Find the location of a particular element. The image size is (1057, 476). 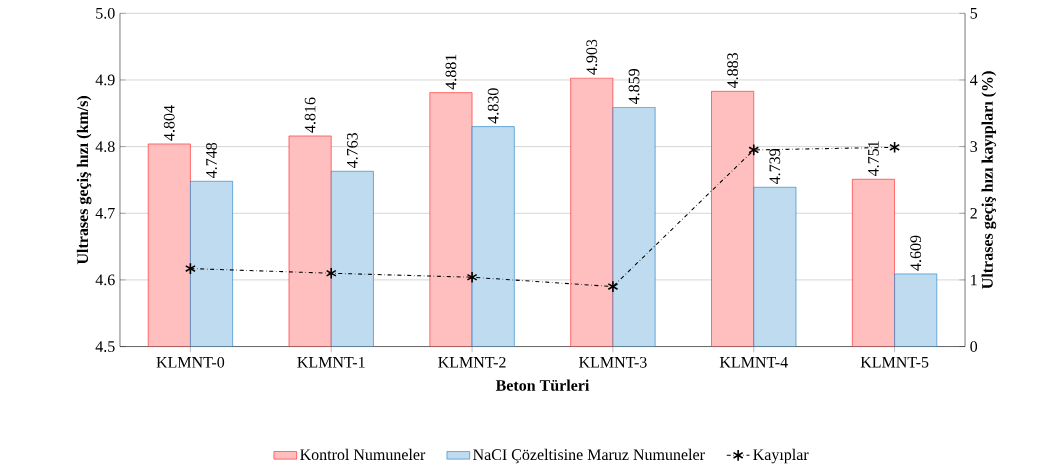

data-label: 4.748 is located at coordinates (211, 161).